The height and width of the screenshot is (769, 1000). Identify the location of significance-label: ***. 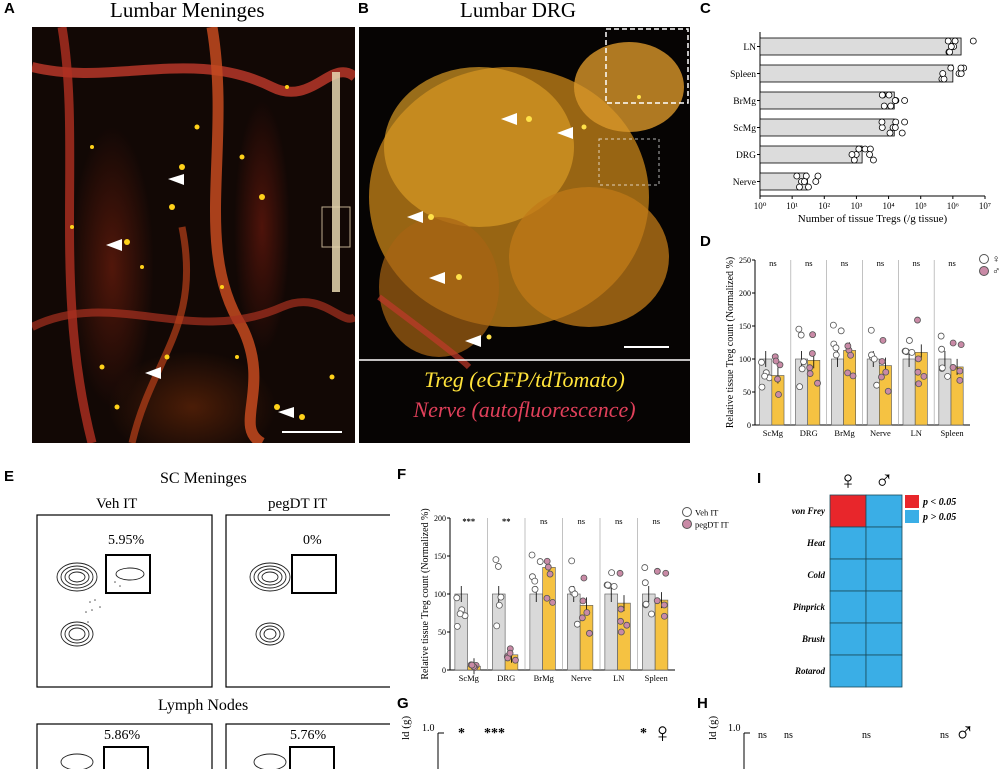
(468, 521).